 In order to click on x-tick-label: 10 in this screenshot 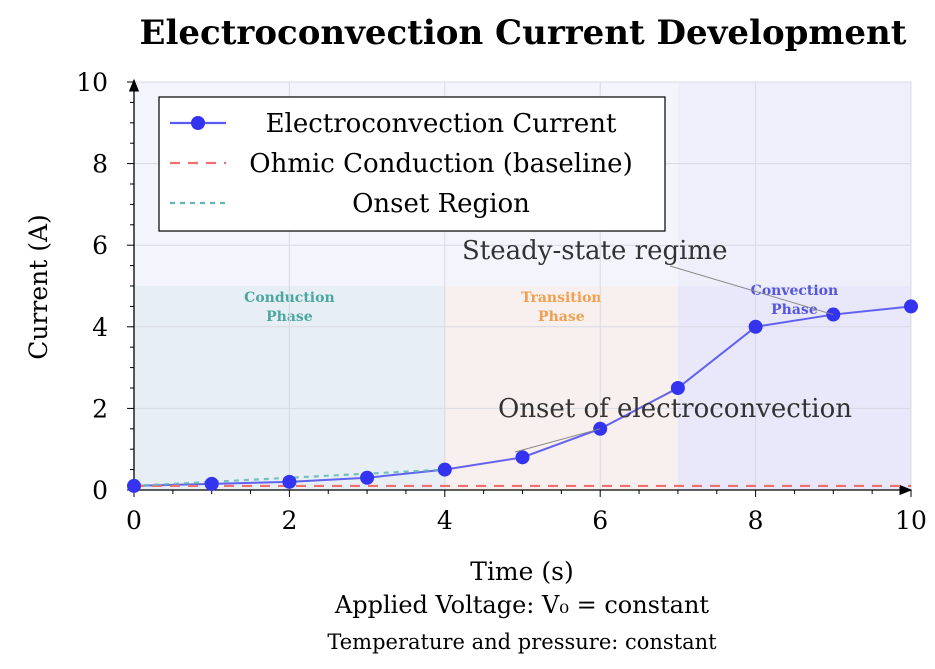, I will do `click(911, 520)`.